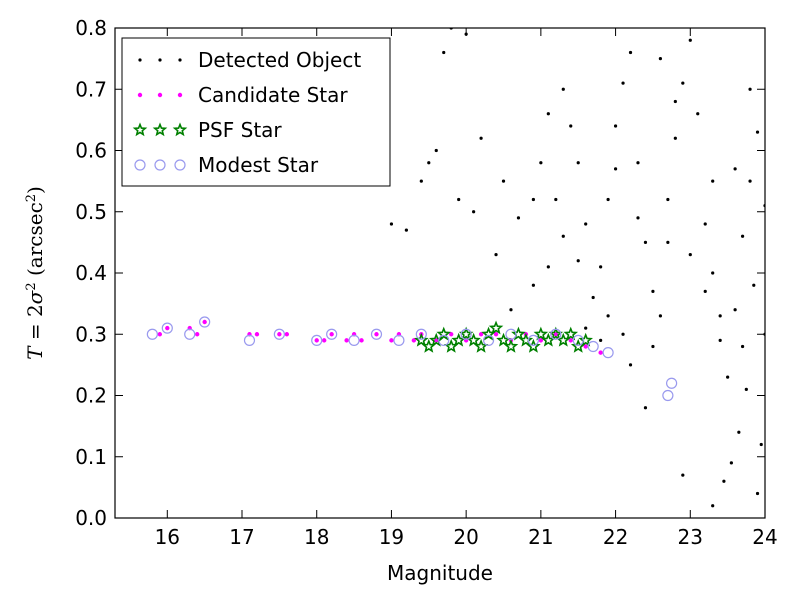 This screenshot has height=604, width=800. What do you see at coordinates (412, 359) in the screenshot?
I see `series-modest-star` at bounding box center [412, 359].